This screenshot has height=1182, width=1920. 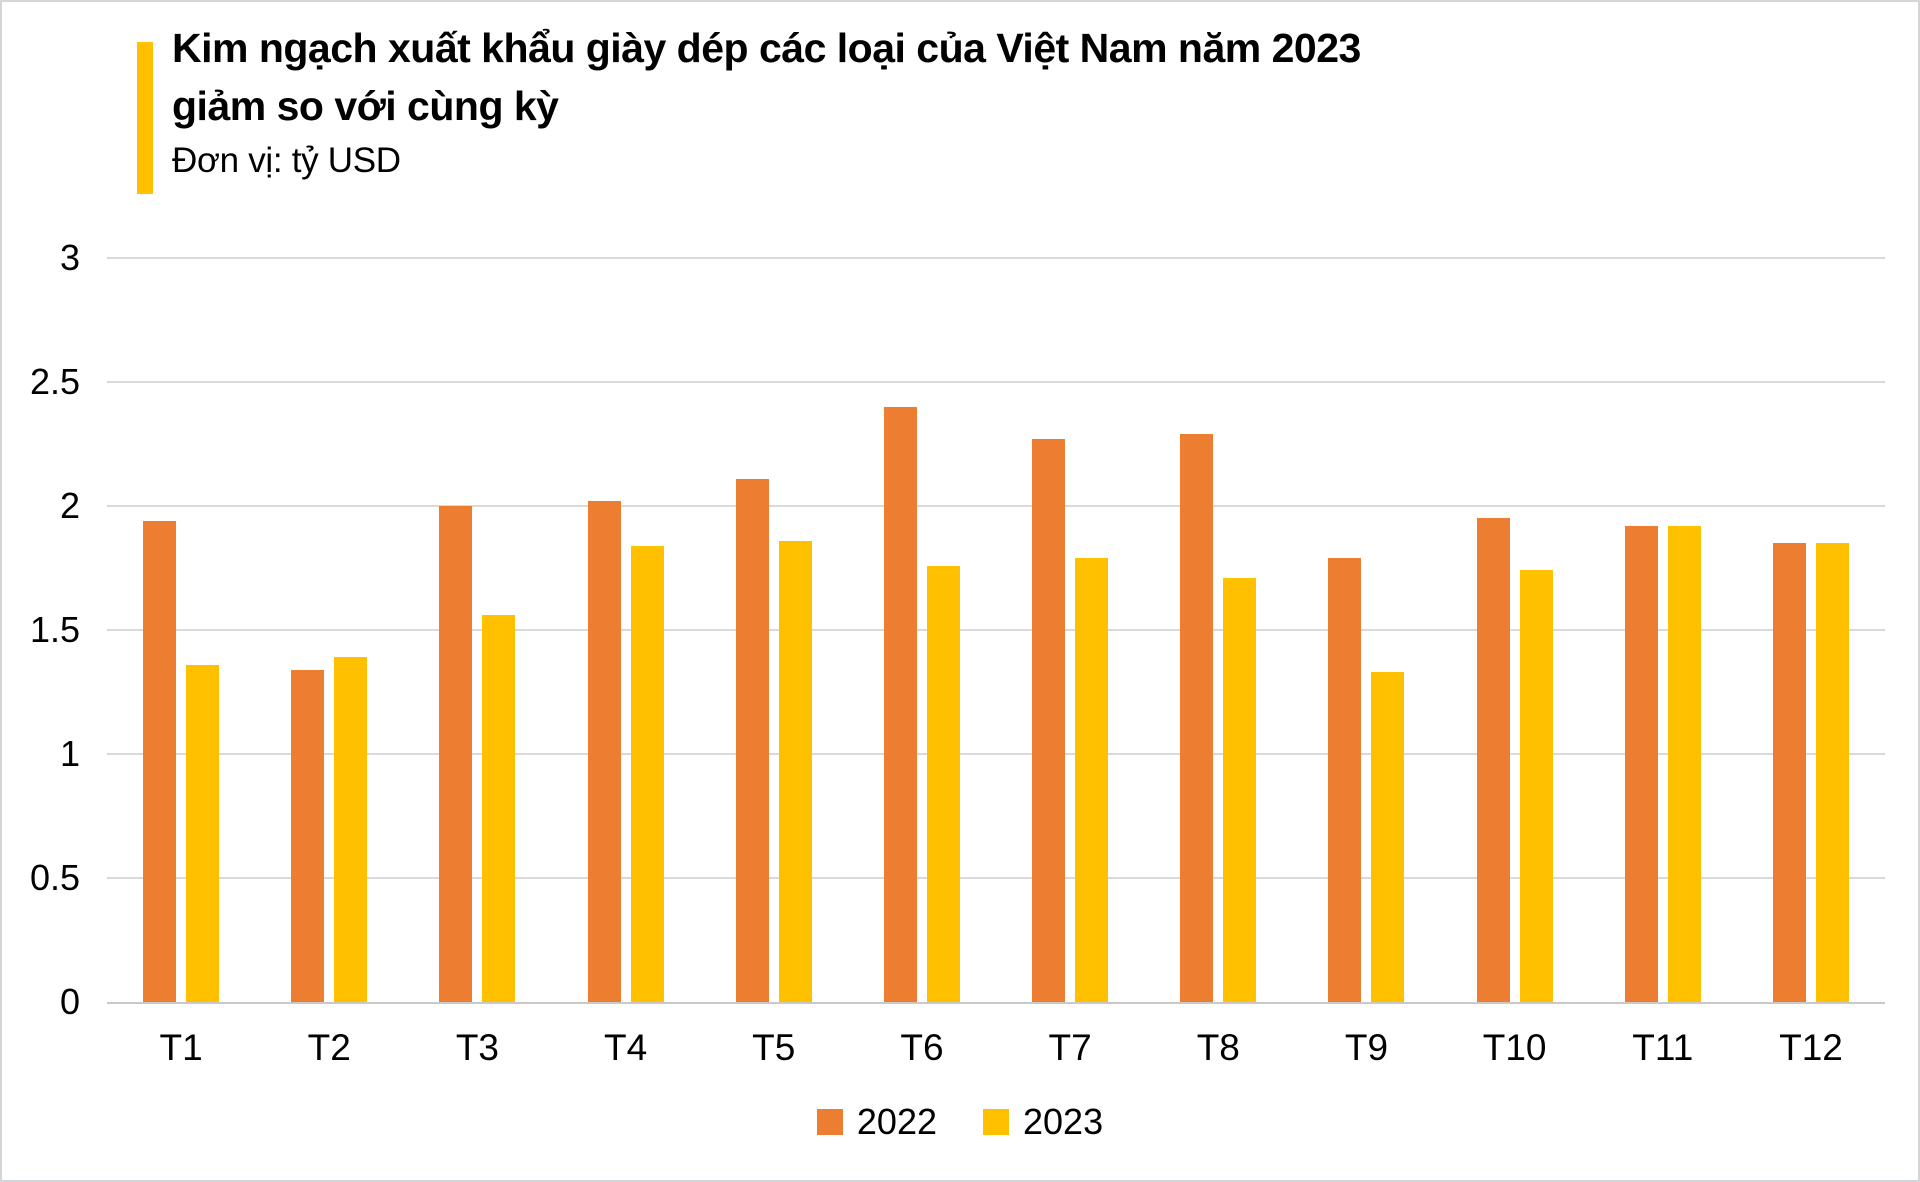 What do you see at coordinates (286, 160) in the screenshot?
I see `chart-subtitle: Đơn vị: tỷ USD` at bounding box center [286, 160].